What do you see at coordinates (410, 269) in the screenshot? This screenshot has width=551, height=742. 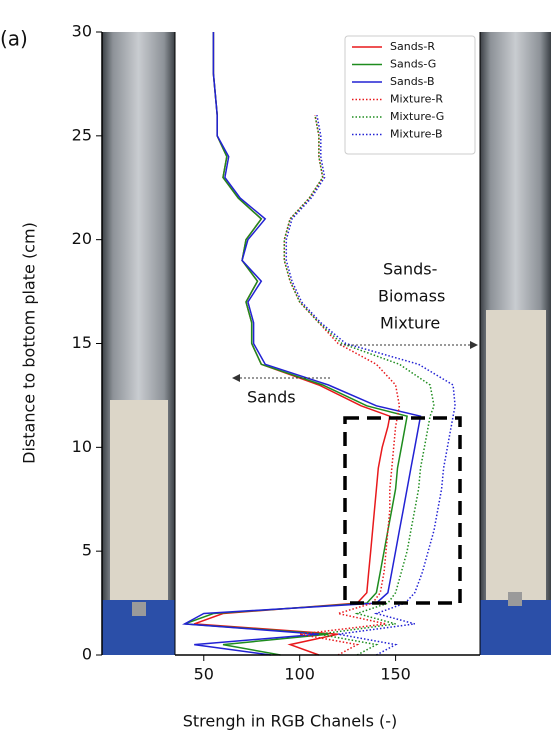 I see `annotation: Sands-` at bounding box center [410, 269].